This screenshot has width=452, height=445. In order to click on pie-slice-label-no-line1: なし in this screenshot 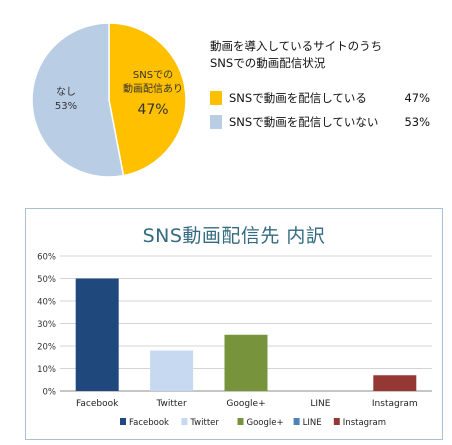, I will do `click(66, 92)`.